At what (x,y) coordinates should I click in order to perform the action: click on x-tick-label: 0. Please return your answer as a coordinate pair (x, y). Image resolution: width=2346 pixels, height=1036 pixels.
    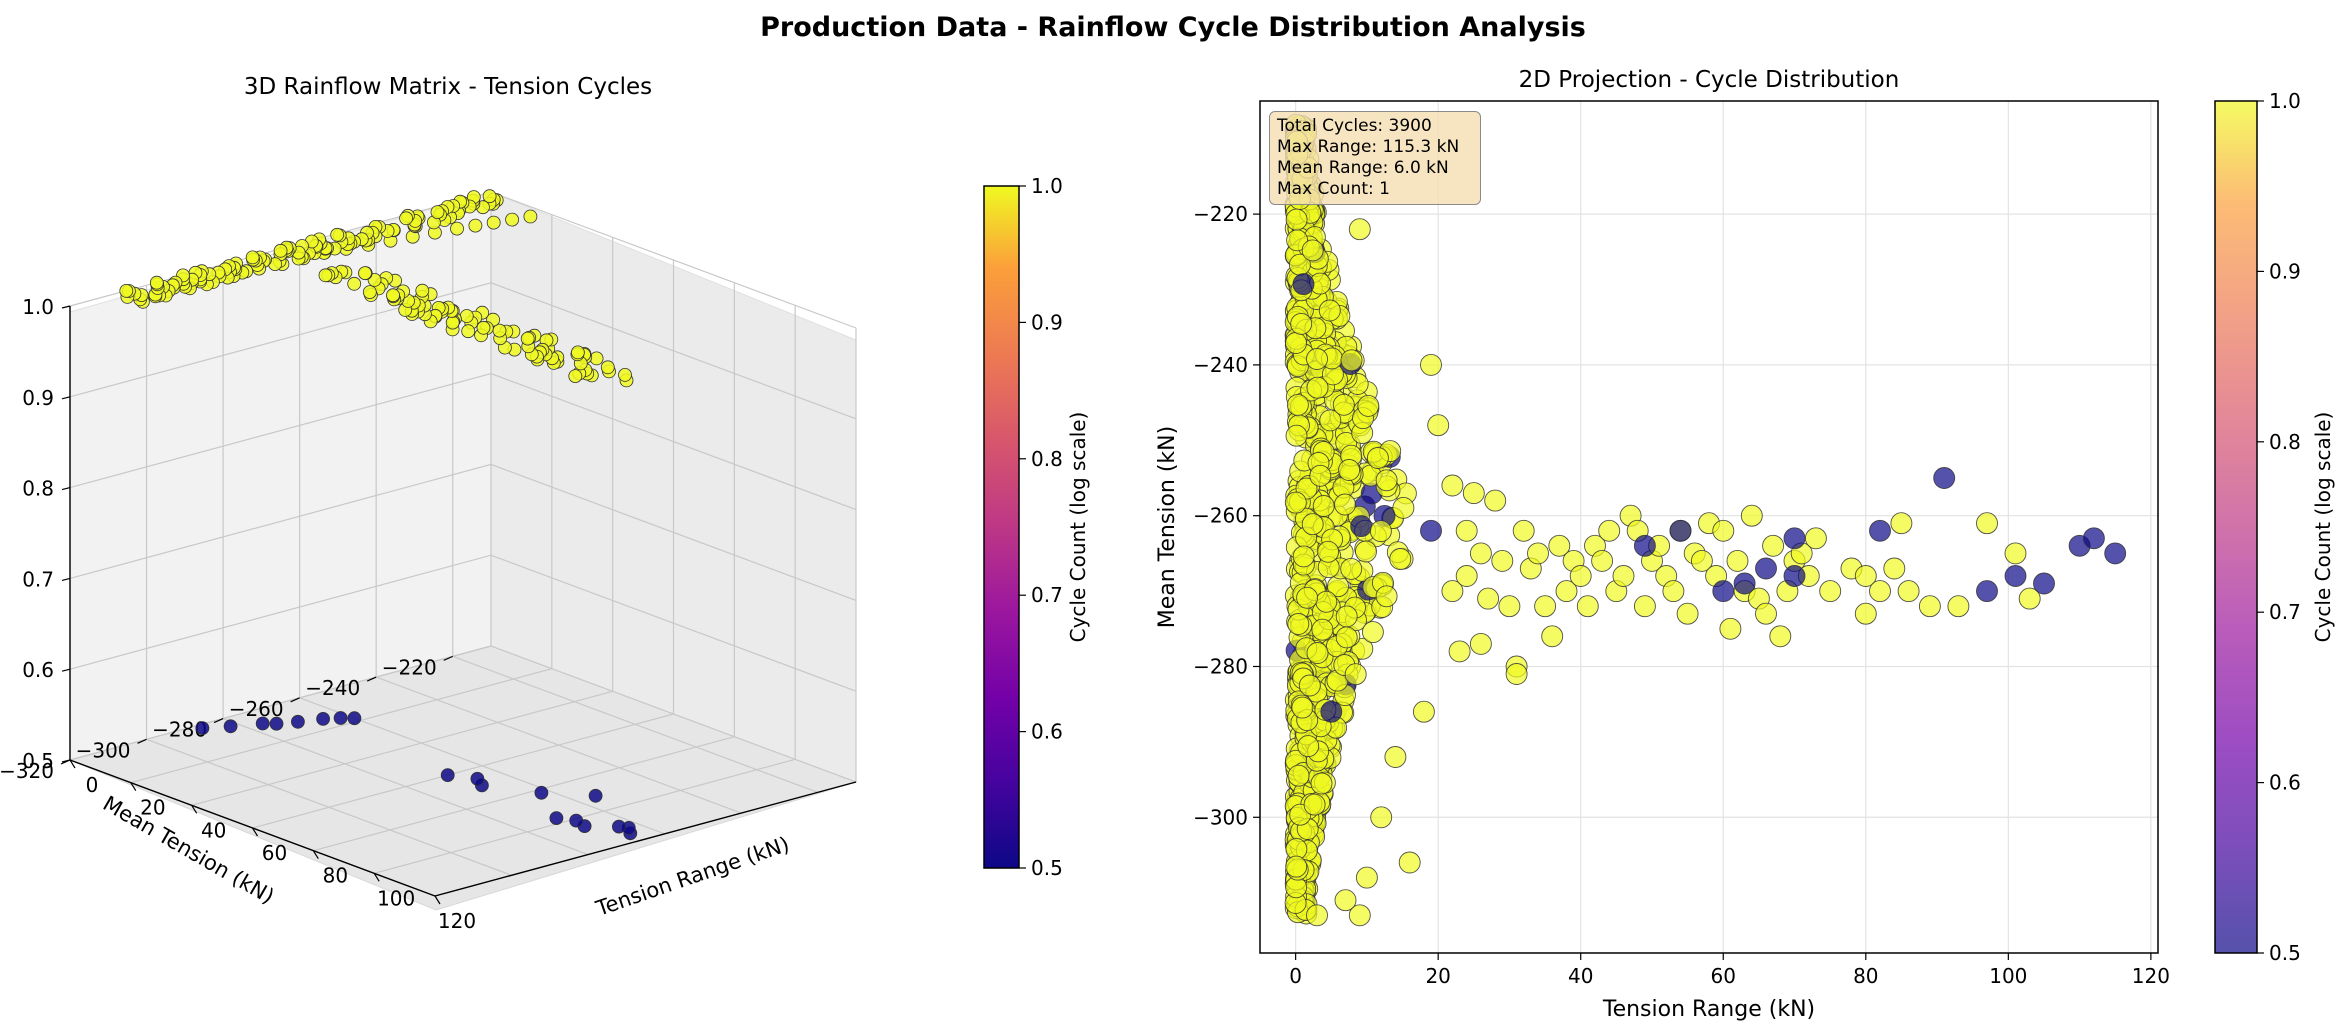
    Looking at the image, I should click on (1295, 976).